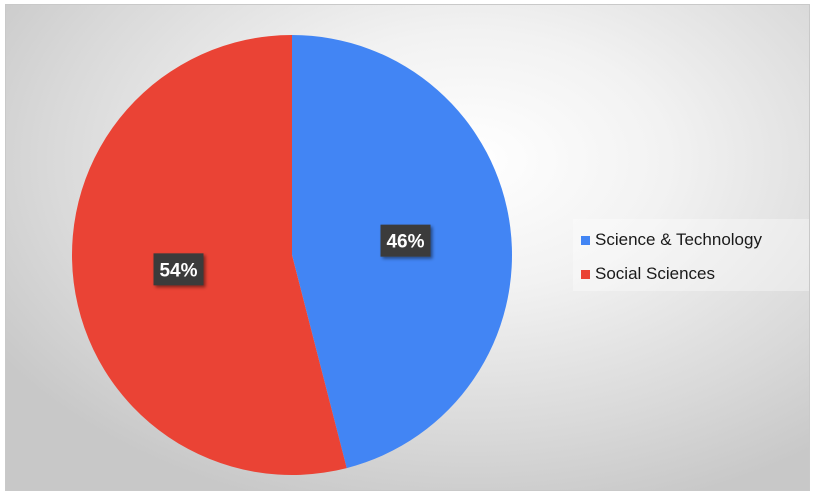 This screenshot has height=495, width=813. What do you see at coordinates (678, 239) in the screenshot?
I see `legend-label-science-technology: Science & Technology` at bounding box center [678, 239].